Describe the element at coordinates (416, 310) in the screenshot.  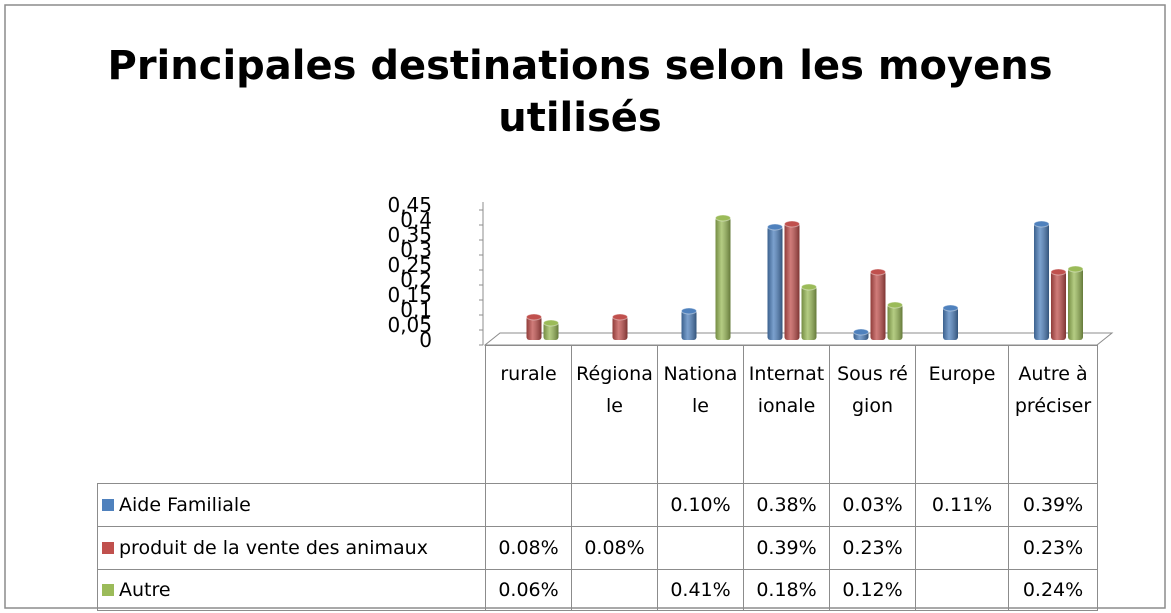
I see `y-tick-label: 0,1` at that location.